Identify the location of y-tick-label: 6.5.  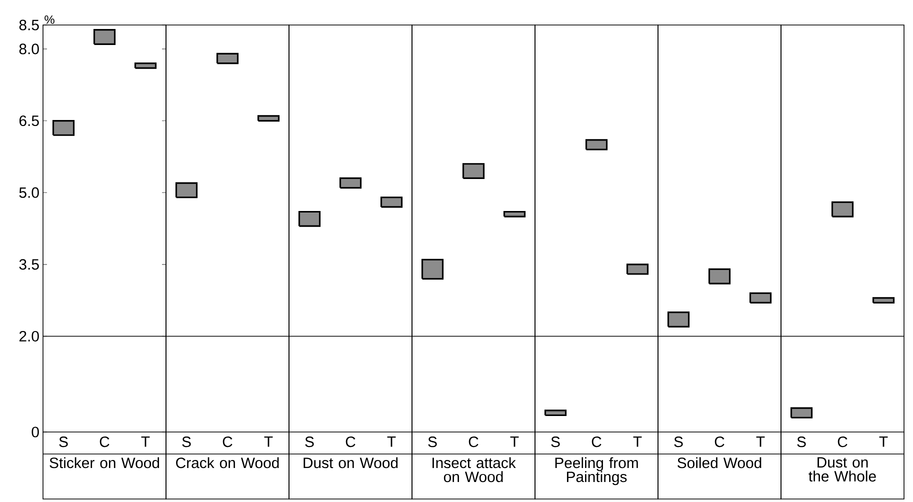
(29, 120).